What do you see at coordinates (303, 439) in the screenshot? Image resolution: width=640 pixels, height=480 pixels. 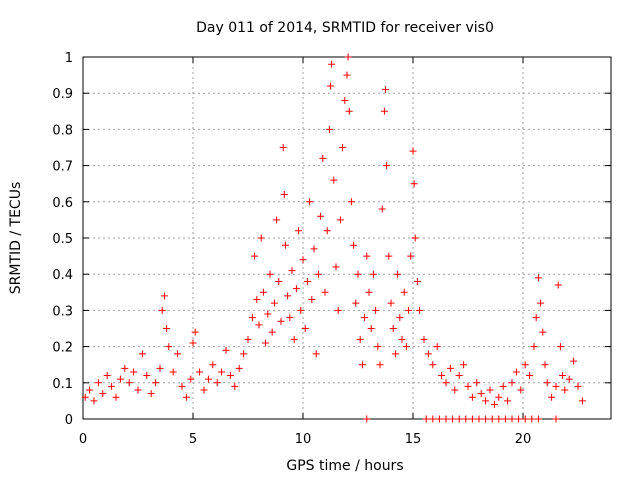 I see `x-tick-label: 10` at bounding box center [303, 439].